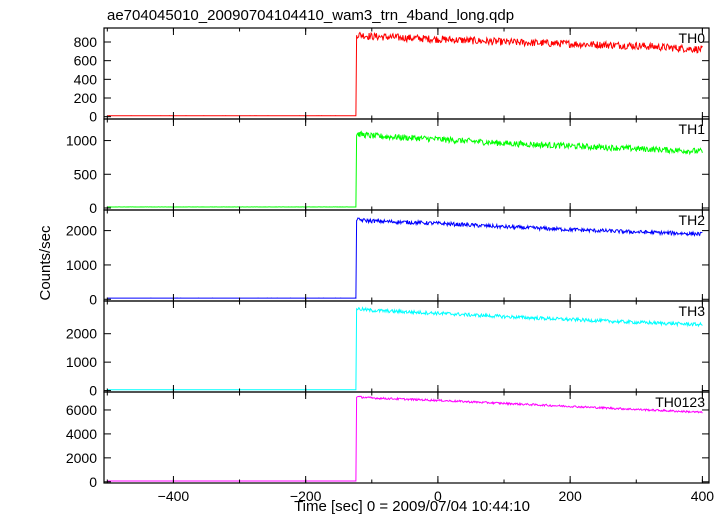 Image resolution: width=723 pixels, height=521 pixels. Describe the element at coordinates (405, 169) in the screenshot. I see `series-line-th1` at that location.